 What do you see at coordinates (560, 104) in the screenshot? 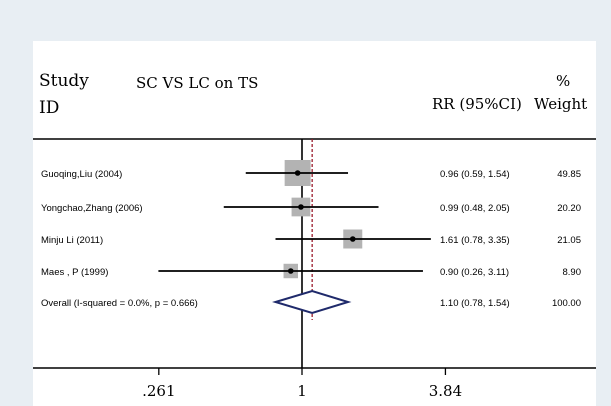
I see `header-weight: Weight` at bounding box center [560, 104].